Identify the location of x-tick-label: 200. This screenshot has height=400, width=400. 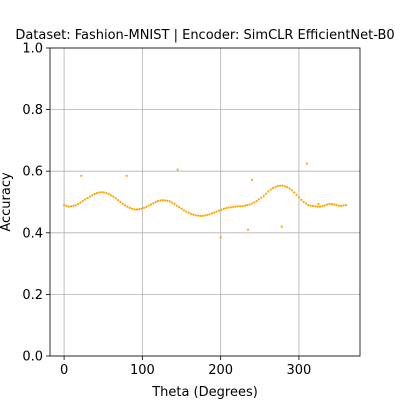
(220, 370).